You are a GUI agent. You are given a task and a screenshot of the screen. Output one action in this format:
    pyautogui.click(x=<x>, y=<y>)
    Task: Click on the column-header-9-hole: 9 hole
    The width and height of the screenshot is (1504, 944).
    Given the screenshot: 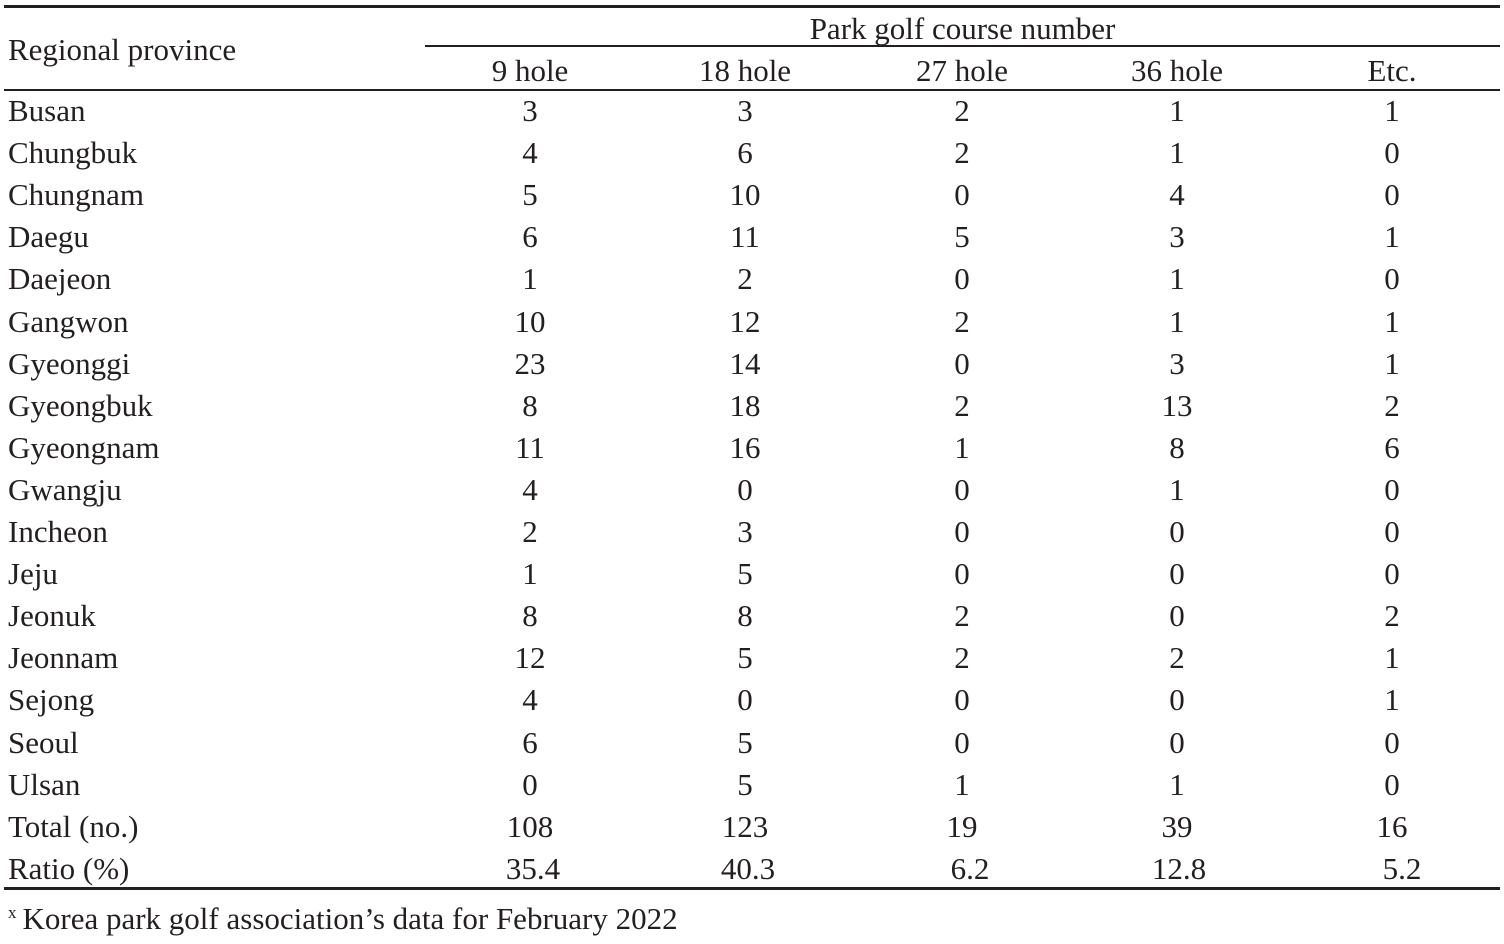 What is the action you would take?
    pyautogui.click(x=530, y=70)
    